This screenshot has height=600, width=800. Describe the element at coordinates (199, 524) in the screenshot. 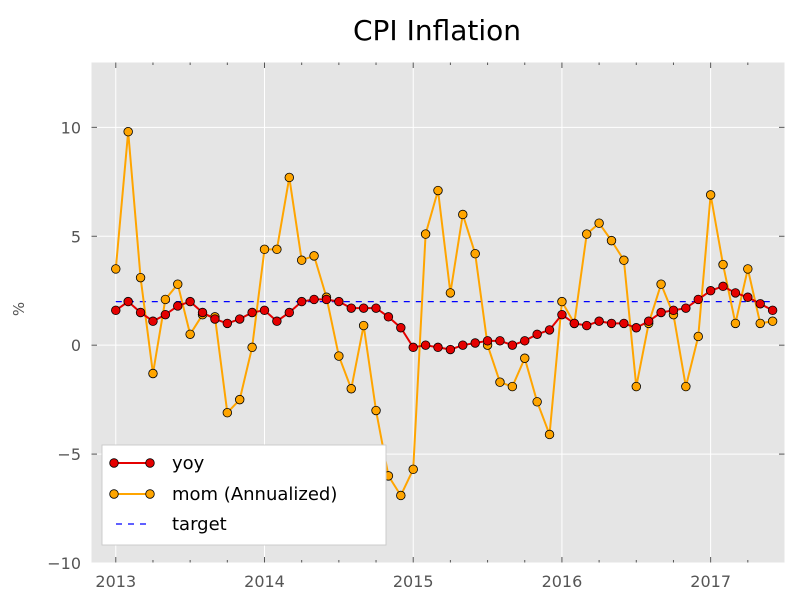

I see `legend-target-label: target` at that location.